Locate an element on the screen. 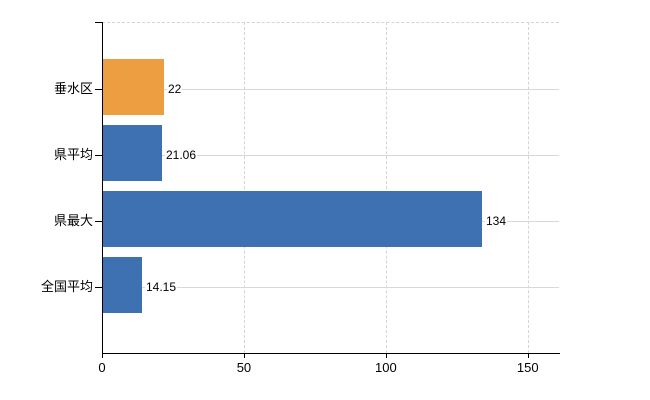 This screenshot has width=650, height=400. x-tick-label: 150 is located at coordinates (527, 367).